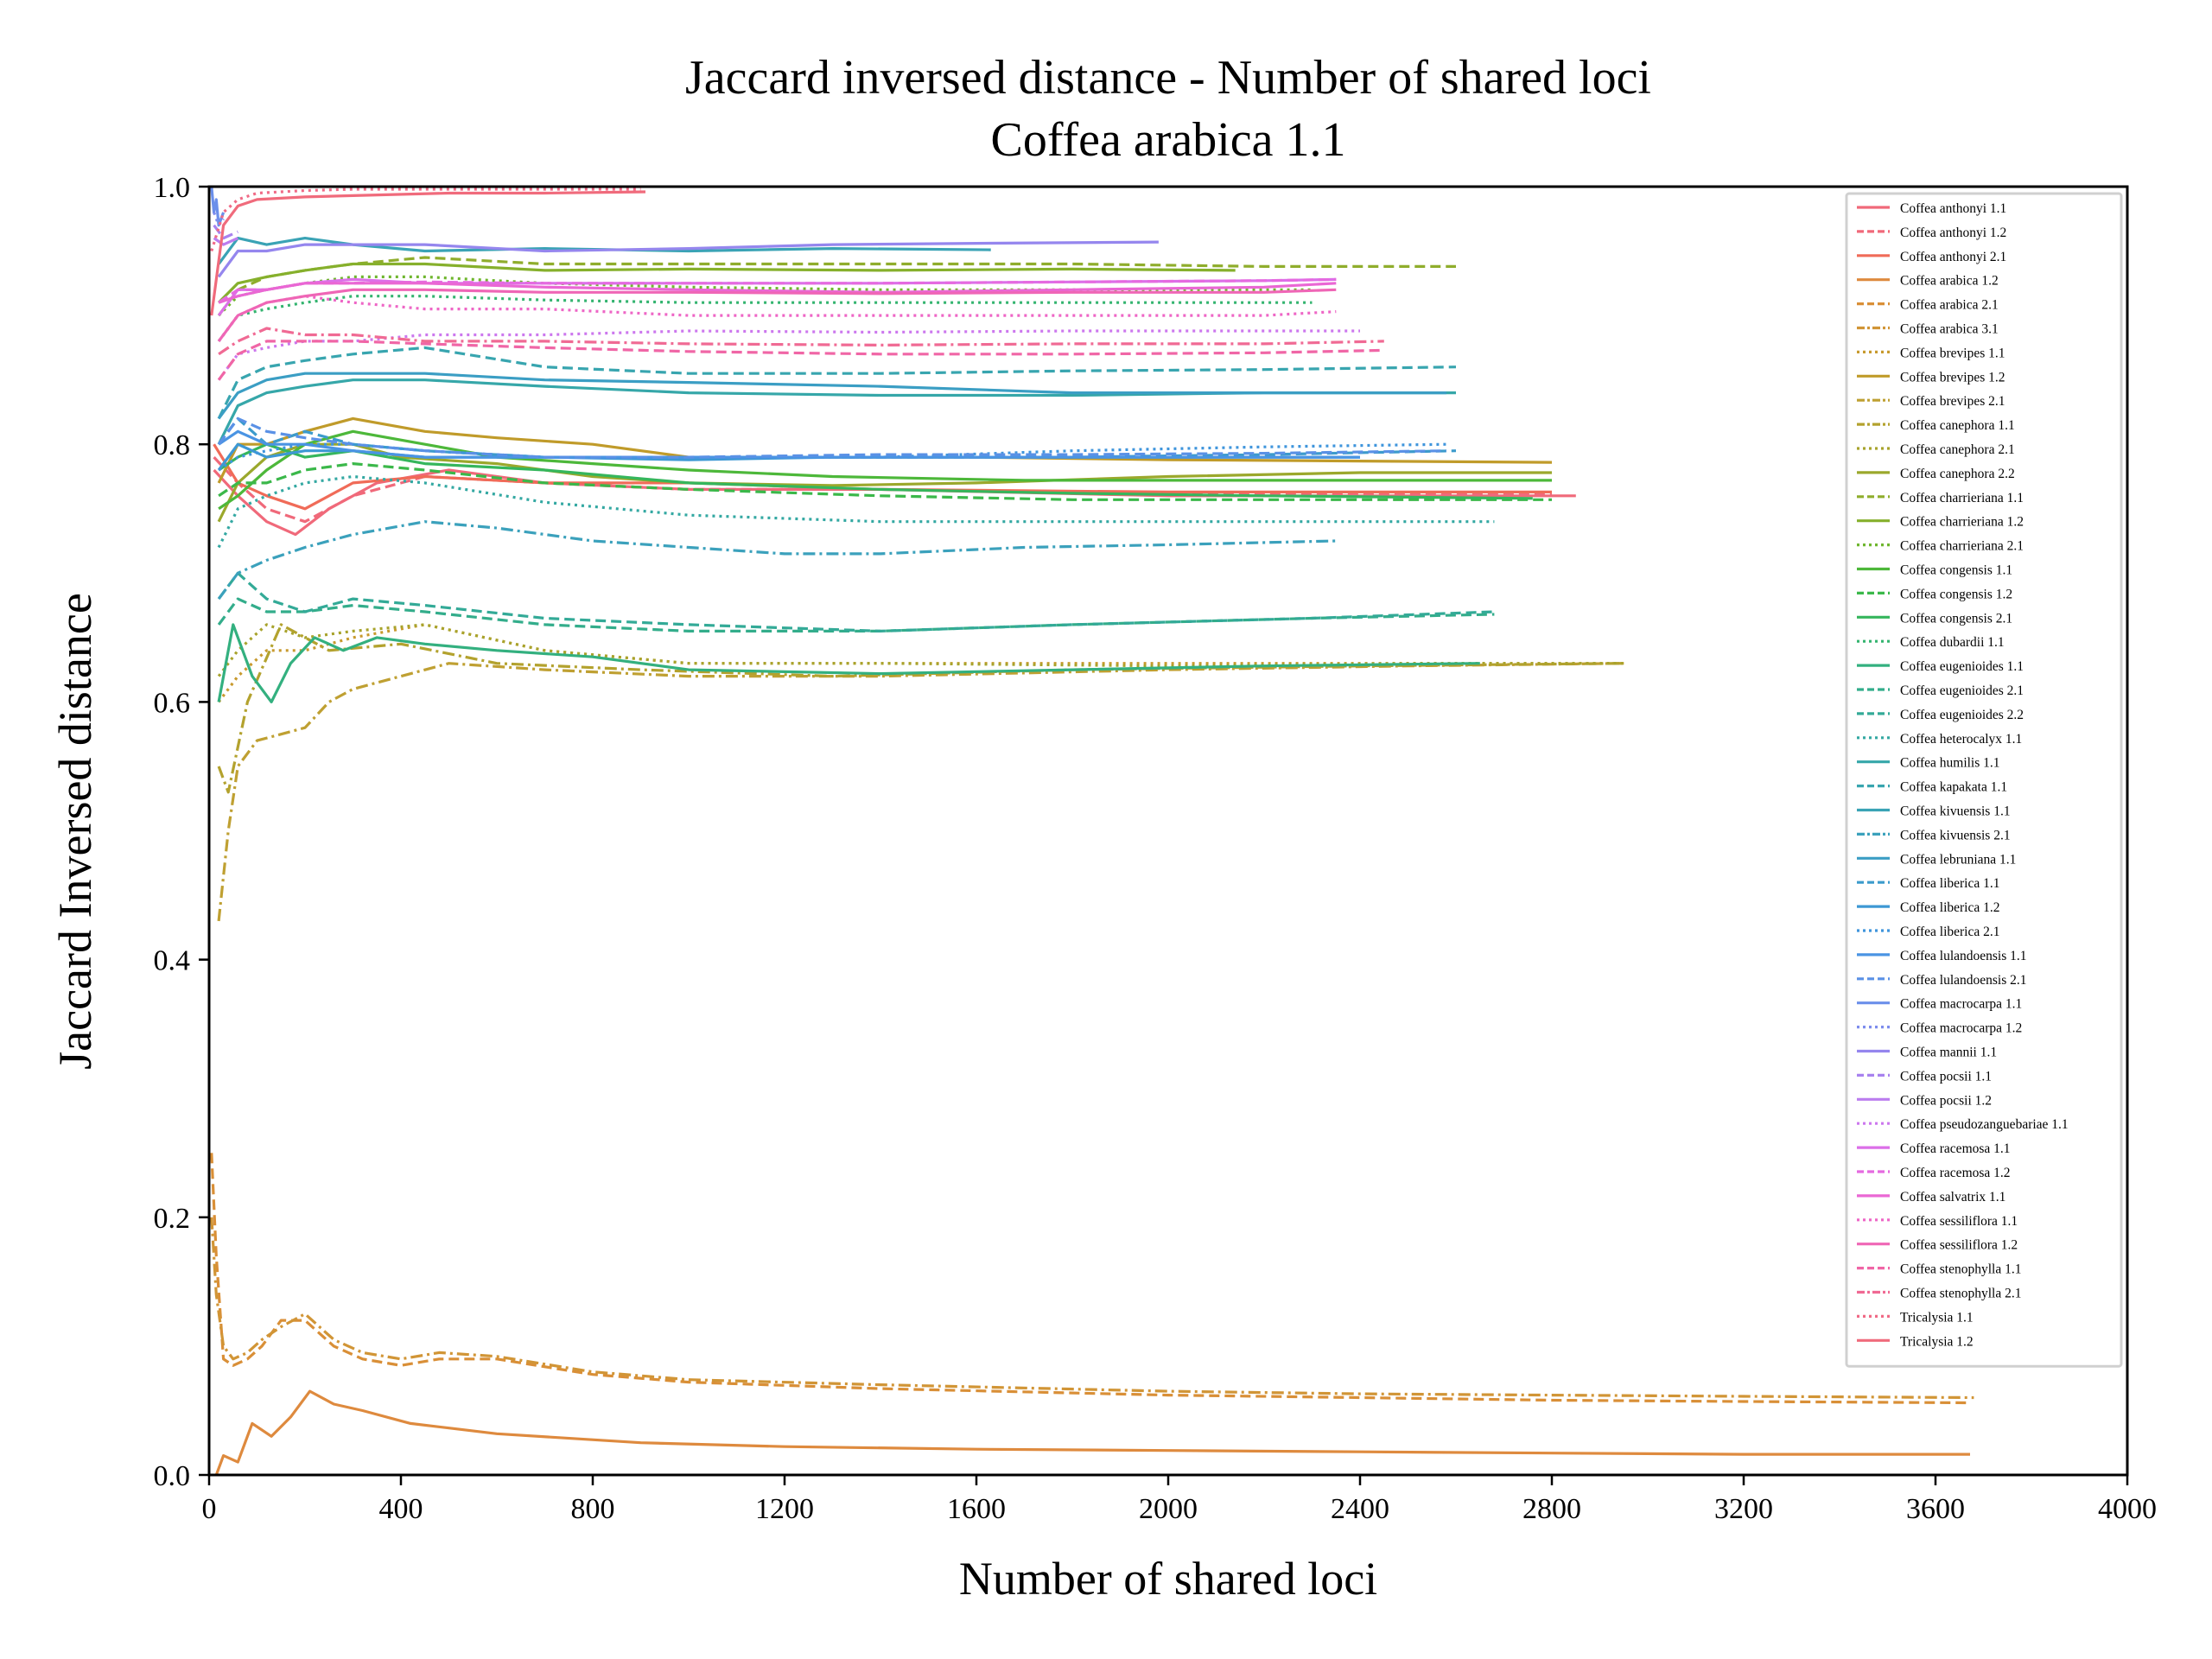 The width and height of the screenshot is (2212, 1659). What do you see at coordinates (1963, 980) in the screenshot?
I see `legend-label-32: Coffea lulandoensis 2.1` at bounding box center [1963, 980].